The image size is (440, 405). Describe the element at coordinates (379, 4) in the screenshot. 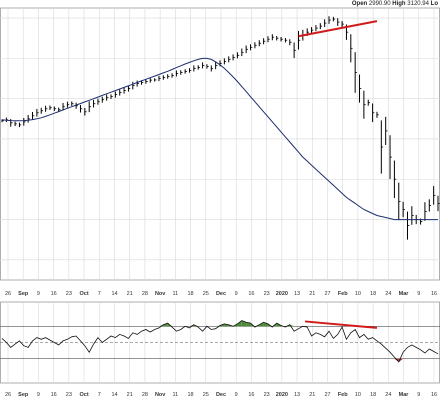

I see `open-value: 2990.90` at that location.